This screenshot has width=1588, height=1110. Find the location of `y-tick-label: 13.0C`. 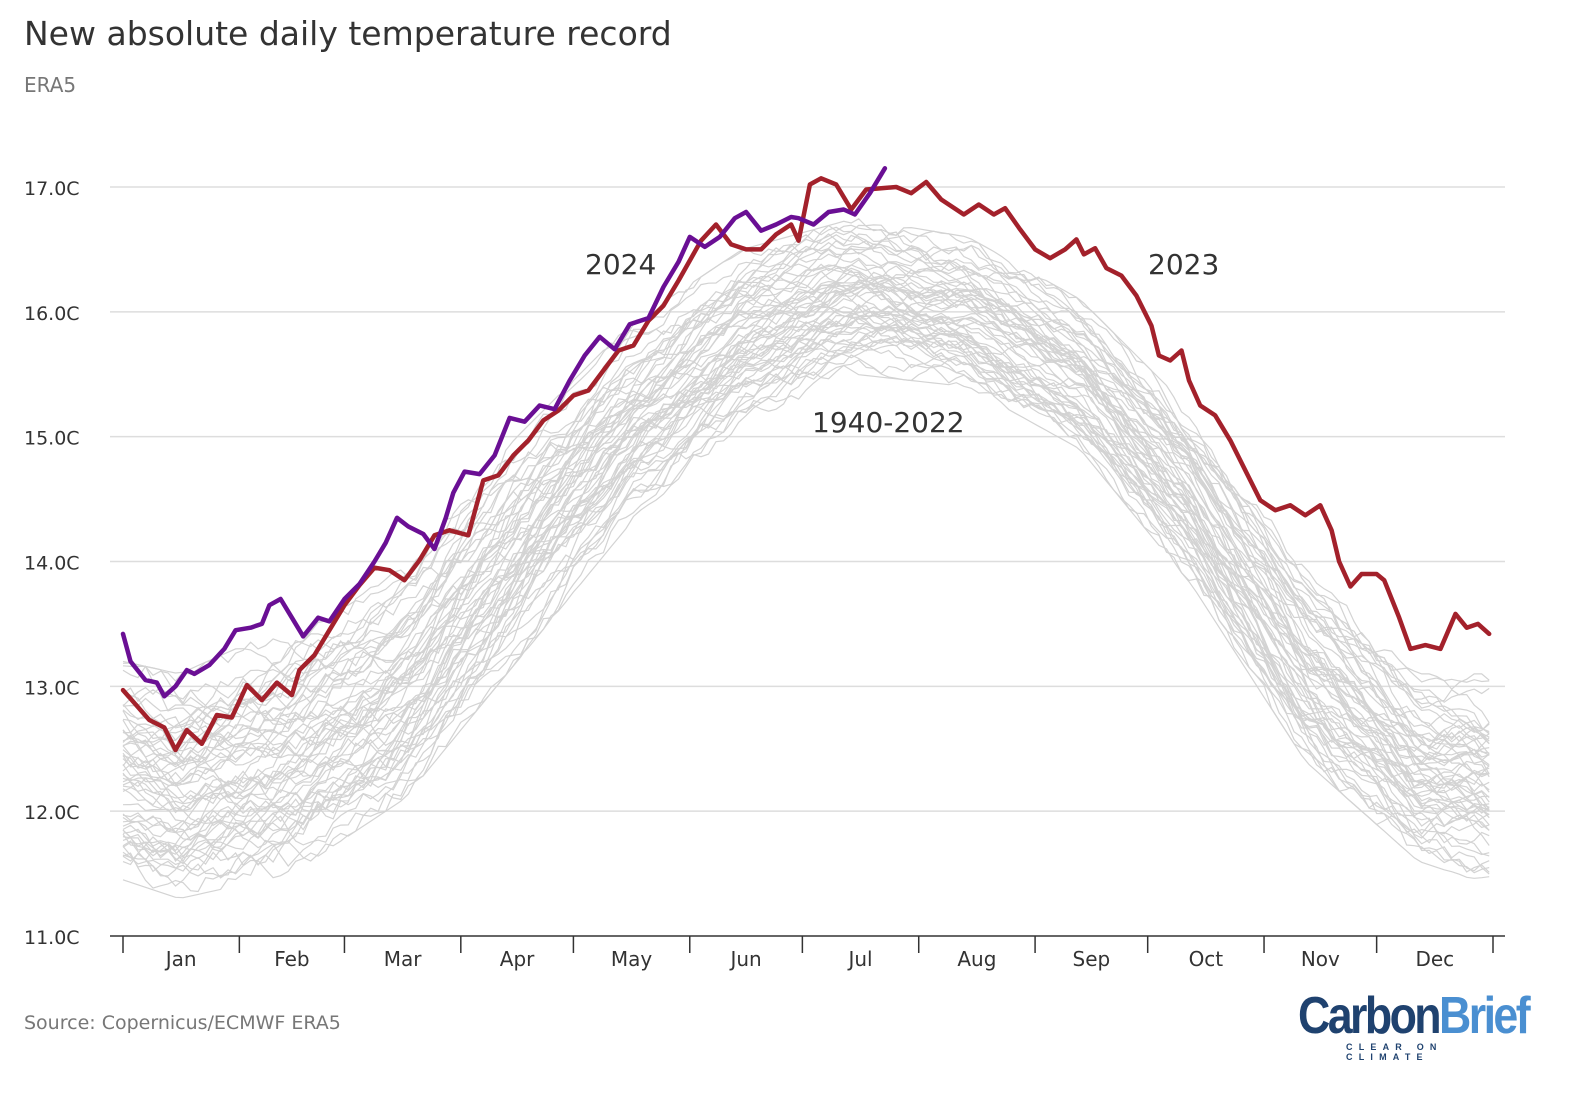

y-tick-label: 13.0C is located at coordinates (52, 688).